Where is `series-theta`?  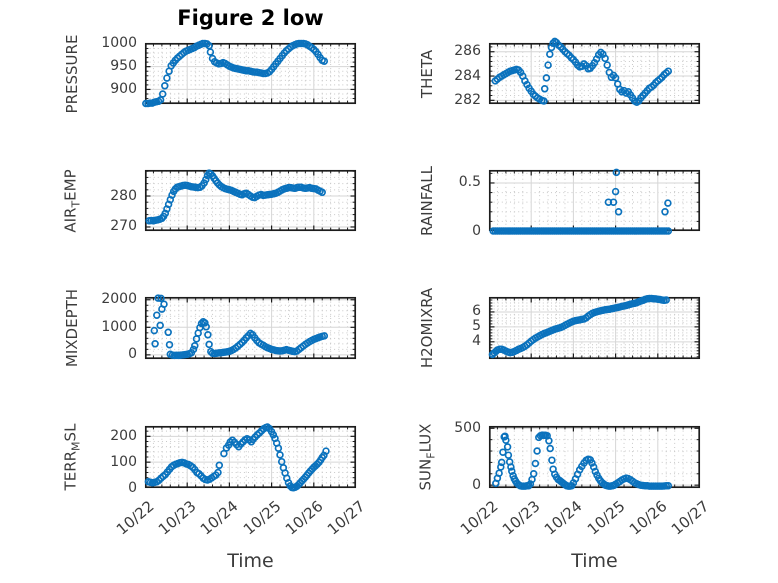 series-theta is located at coordinates (582, 71).